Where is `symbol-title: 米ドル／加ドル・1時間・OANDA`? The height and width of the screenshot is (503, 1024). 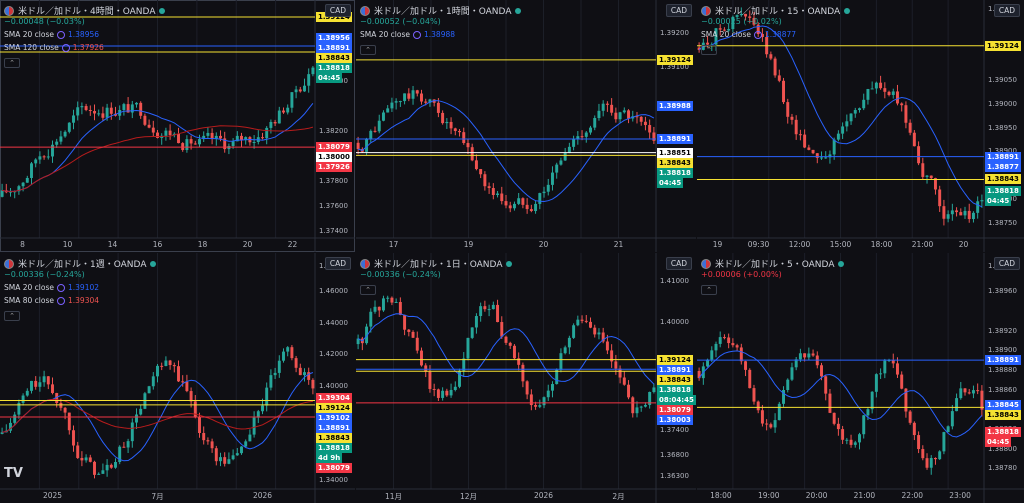 symbol-title: 米ドル／加ドル・1時間・OANDA is located at coordinates (443, 12).